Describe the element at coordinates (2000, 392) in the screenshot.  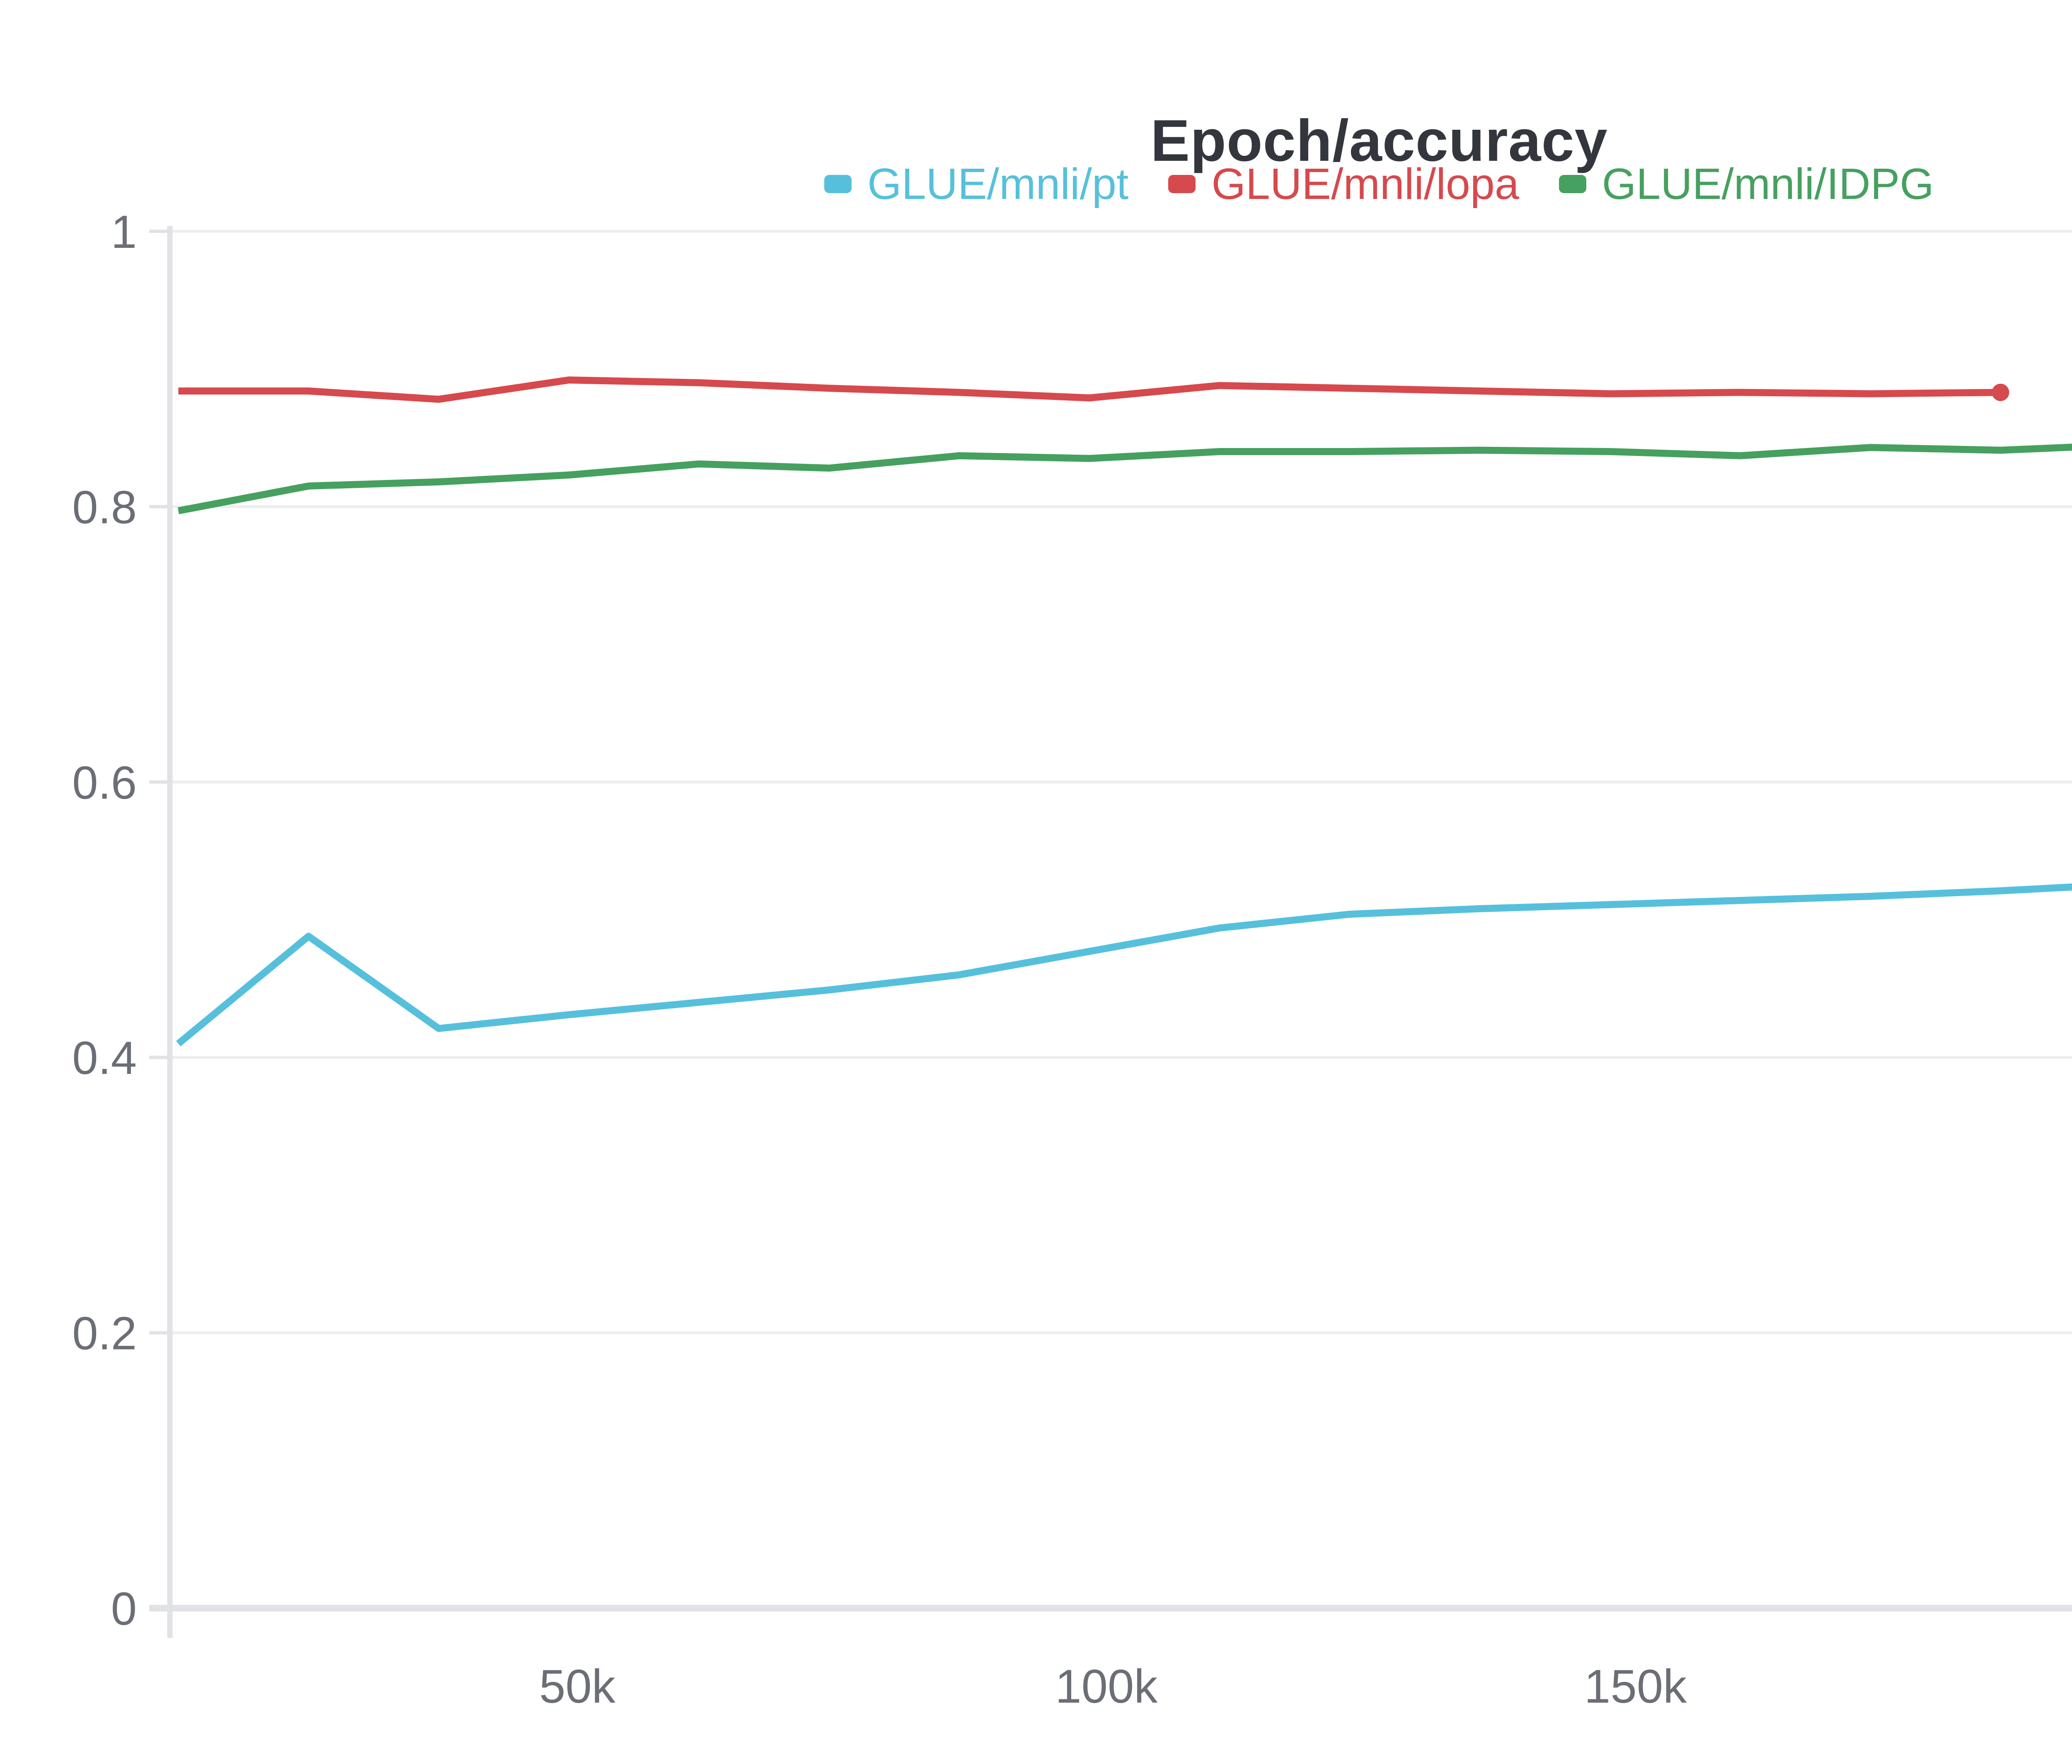
I see `series-end-marker-lopa` at that location.